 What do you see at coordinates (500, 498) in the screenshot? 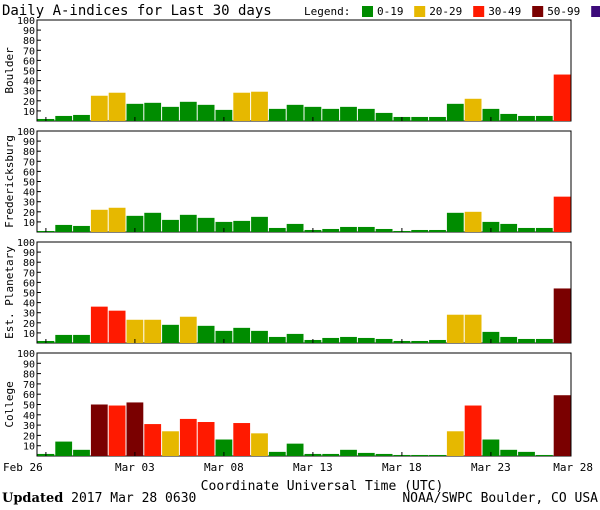
I see `footer-source: NOAA/SWPC Boulder, CO USA` at bounding box center [500, 498].